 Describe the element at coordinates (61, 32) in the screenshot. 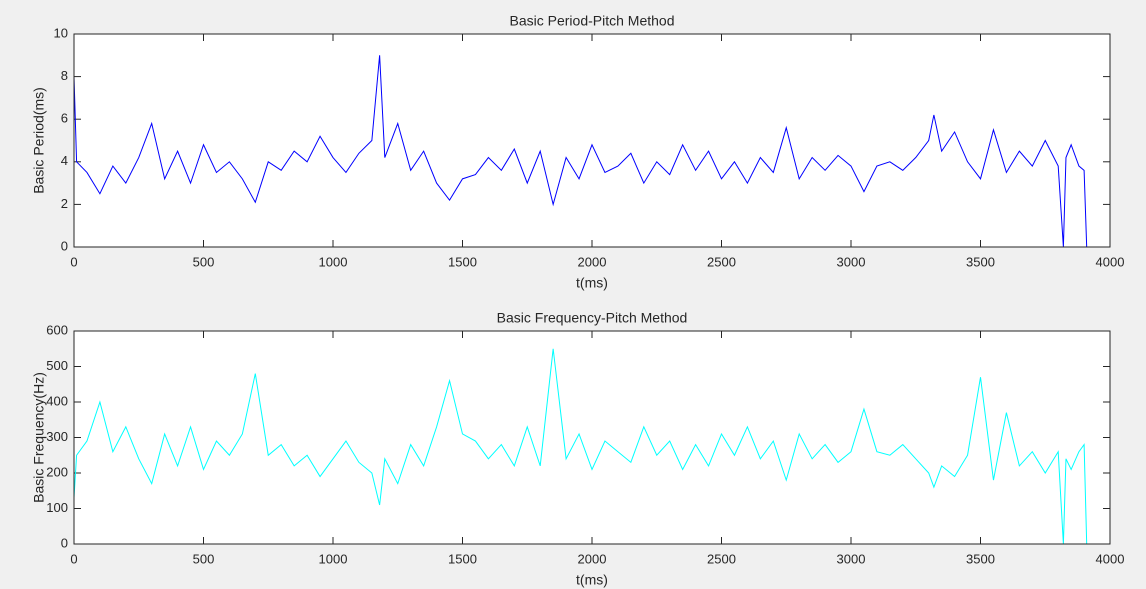

I see `y-tick-label: 10` at that location.